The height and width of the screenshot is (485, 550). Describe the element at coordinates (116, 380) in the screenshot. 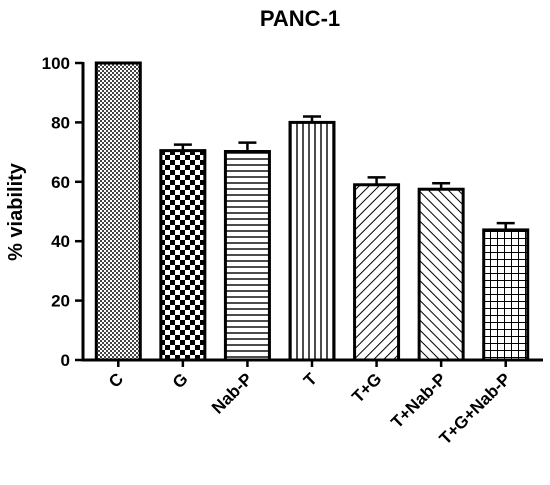

I see `x-tick-label: C` at that location.